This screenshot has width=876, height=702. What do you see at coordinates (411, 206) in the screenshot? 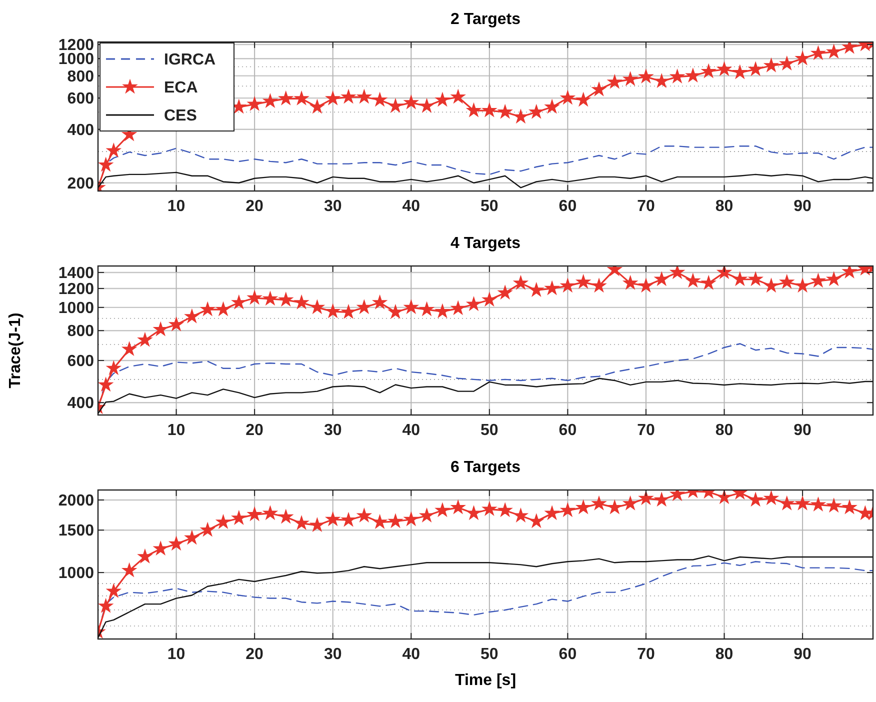
I see `x-tick-label: 40` at bounding box center [411, 206].